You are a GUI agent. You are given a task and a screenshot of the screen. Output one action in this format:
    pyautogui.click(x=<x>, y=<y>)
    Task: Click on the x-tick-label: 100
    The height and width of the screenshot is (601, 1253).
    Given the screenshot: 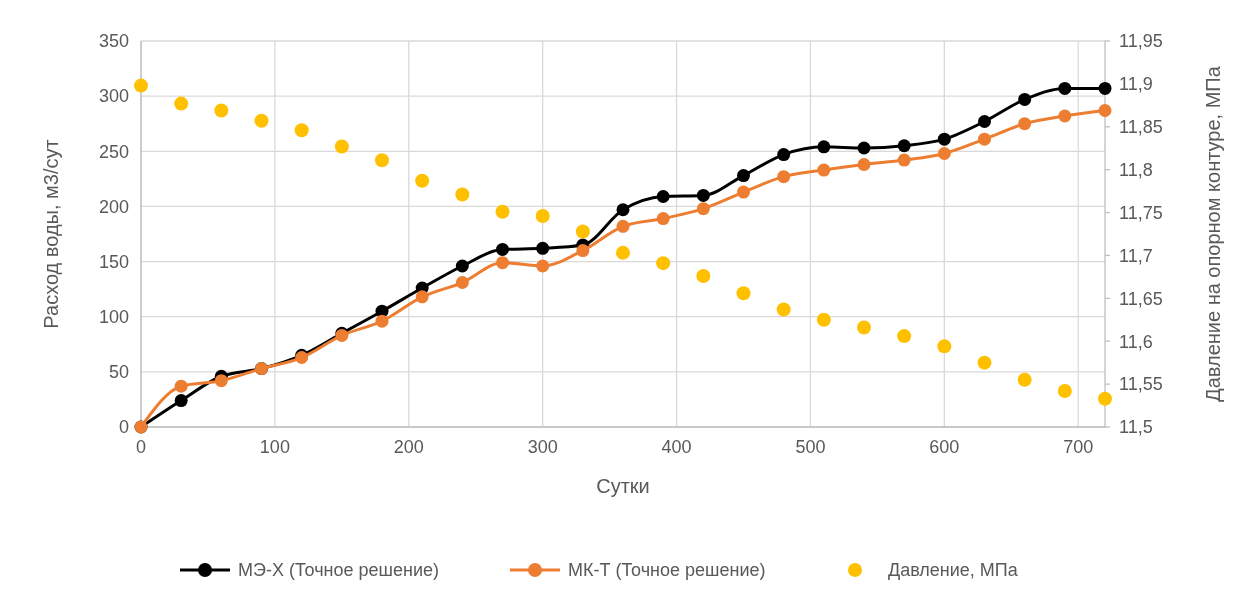 What is the action you would take?
    pyautogui.click(x=274, y=447)
    